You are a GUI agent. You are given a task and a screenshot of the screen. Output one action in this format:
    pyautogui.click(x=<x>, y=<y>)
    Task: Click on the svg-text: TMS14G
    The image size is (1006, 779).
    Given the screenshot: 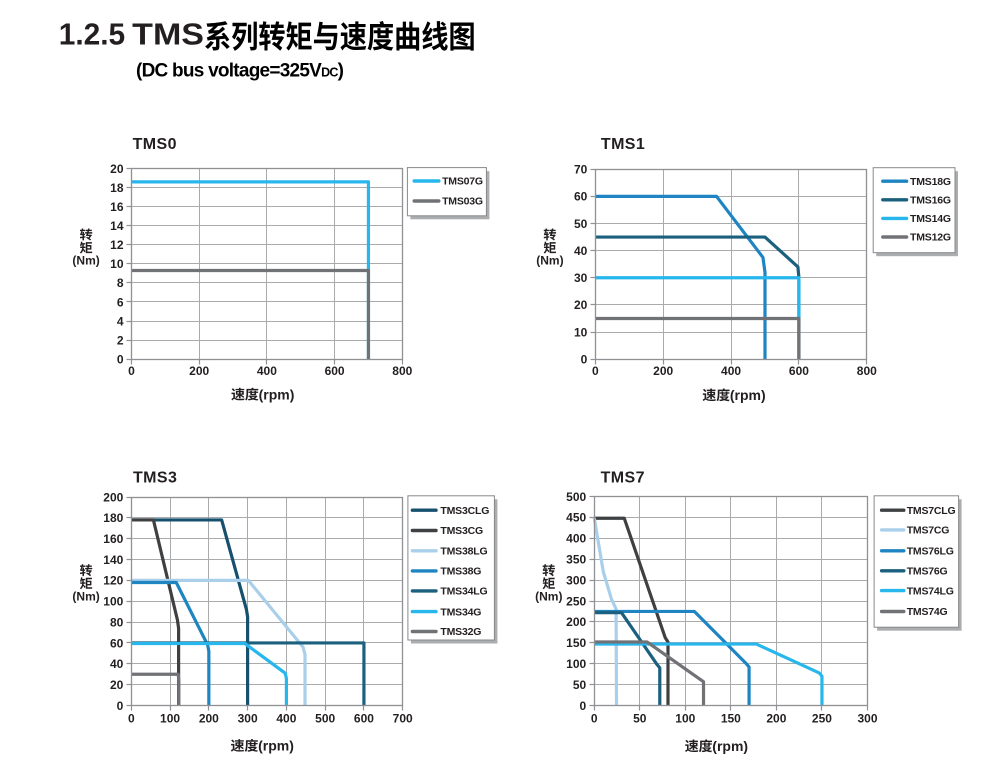 What is the action you would take?
    pyautogui.click(x=930, y=219)
    